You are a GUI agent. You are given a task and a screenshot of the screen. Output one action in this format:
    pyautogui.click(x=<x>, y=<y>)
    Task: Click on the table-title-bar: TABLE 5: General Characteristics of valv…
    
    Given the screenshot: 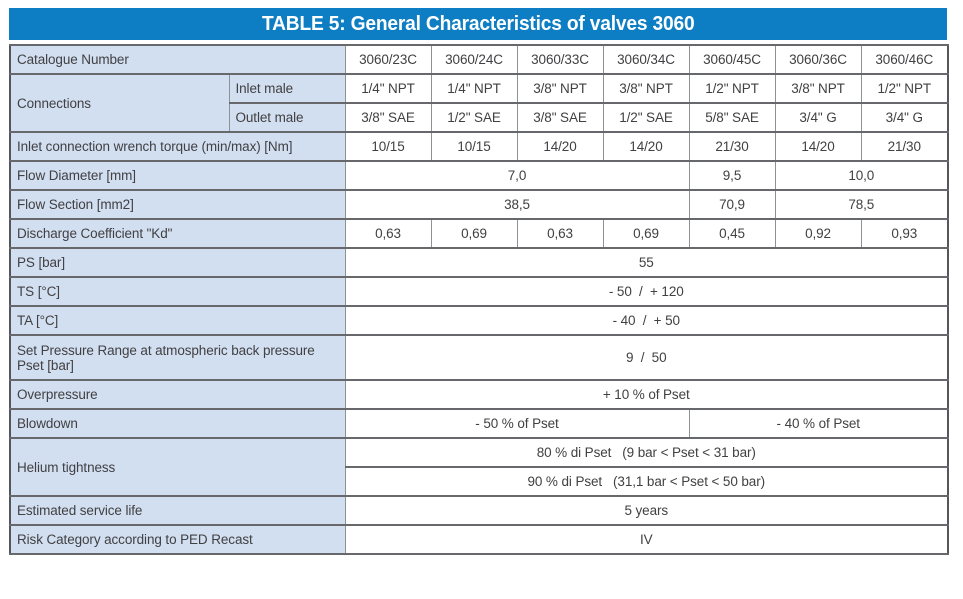 What is the action you would take?
    pyautogui.click(x=478, y=24)
    